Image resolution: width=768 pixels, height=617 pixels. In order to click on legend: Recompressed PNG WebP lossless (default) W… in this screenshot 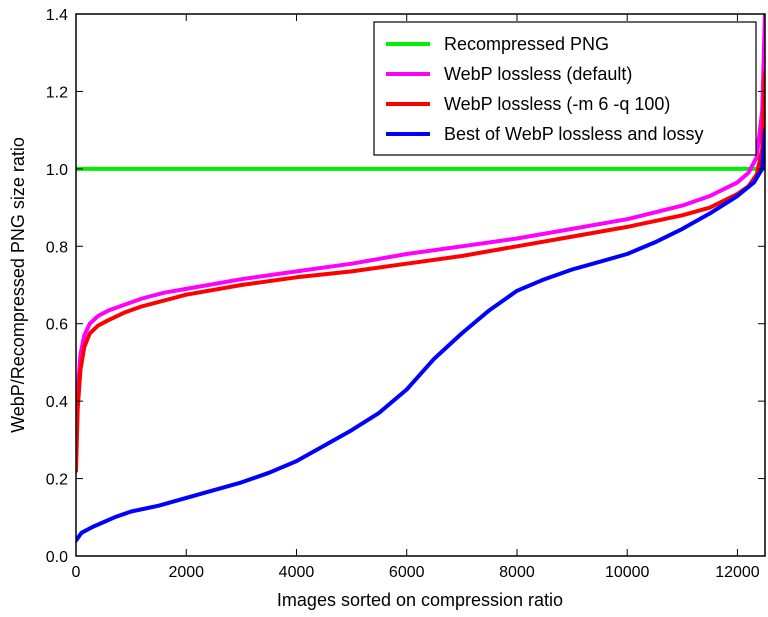, I will do `click(565, 88)`.